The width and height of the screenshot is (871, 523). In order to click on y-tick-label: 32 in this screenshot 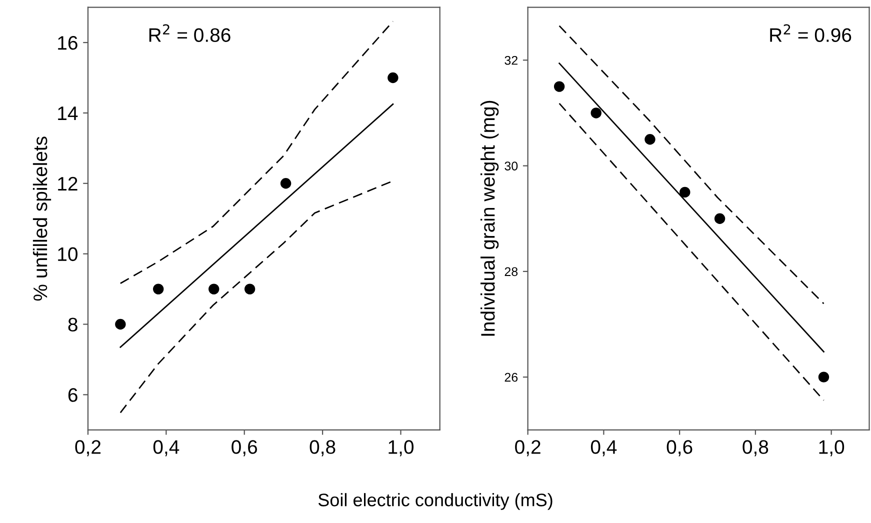, I will do `click(511, 60)`.